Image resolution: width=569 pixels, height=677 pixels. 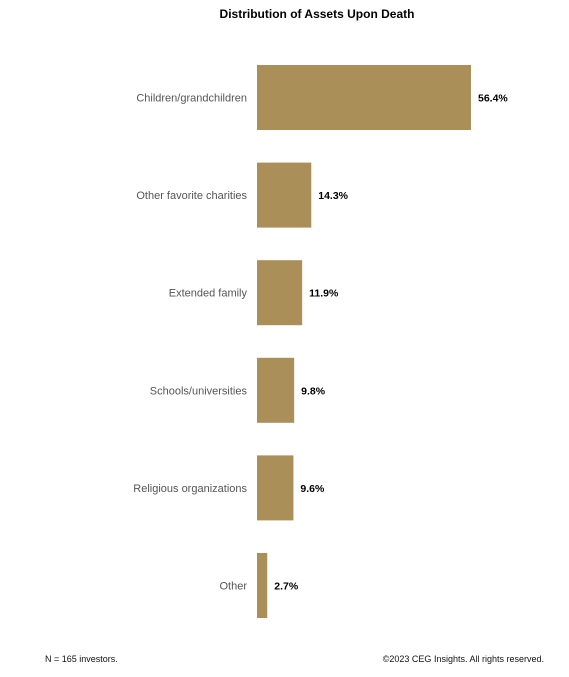 I want to click on category-label-3: Schools/universities, so click(x=199, y=391).